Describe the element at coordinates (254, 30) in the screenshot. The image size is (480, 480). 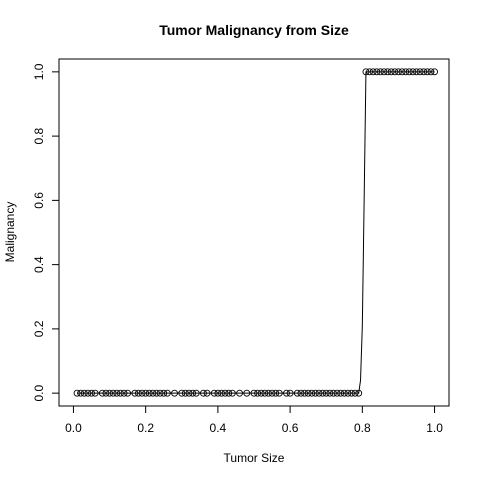
I see `chart-title: Tumor Malignancy from Size` at that location.